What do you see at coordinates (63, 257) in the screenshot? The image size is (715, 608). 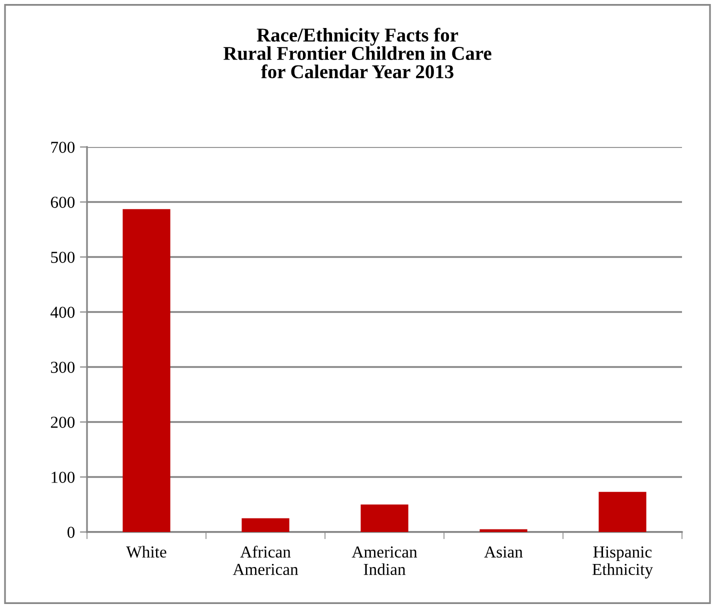 I see `y-tick-label: 500` at bounding box center [63, 257].